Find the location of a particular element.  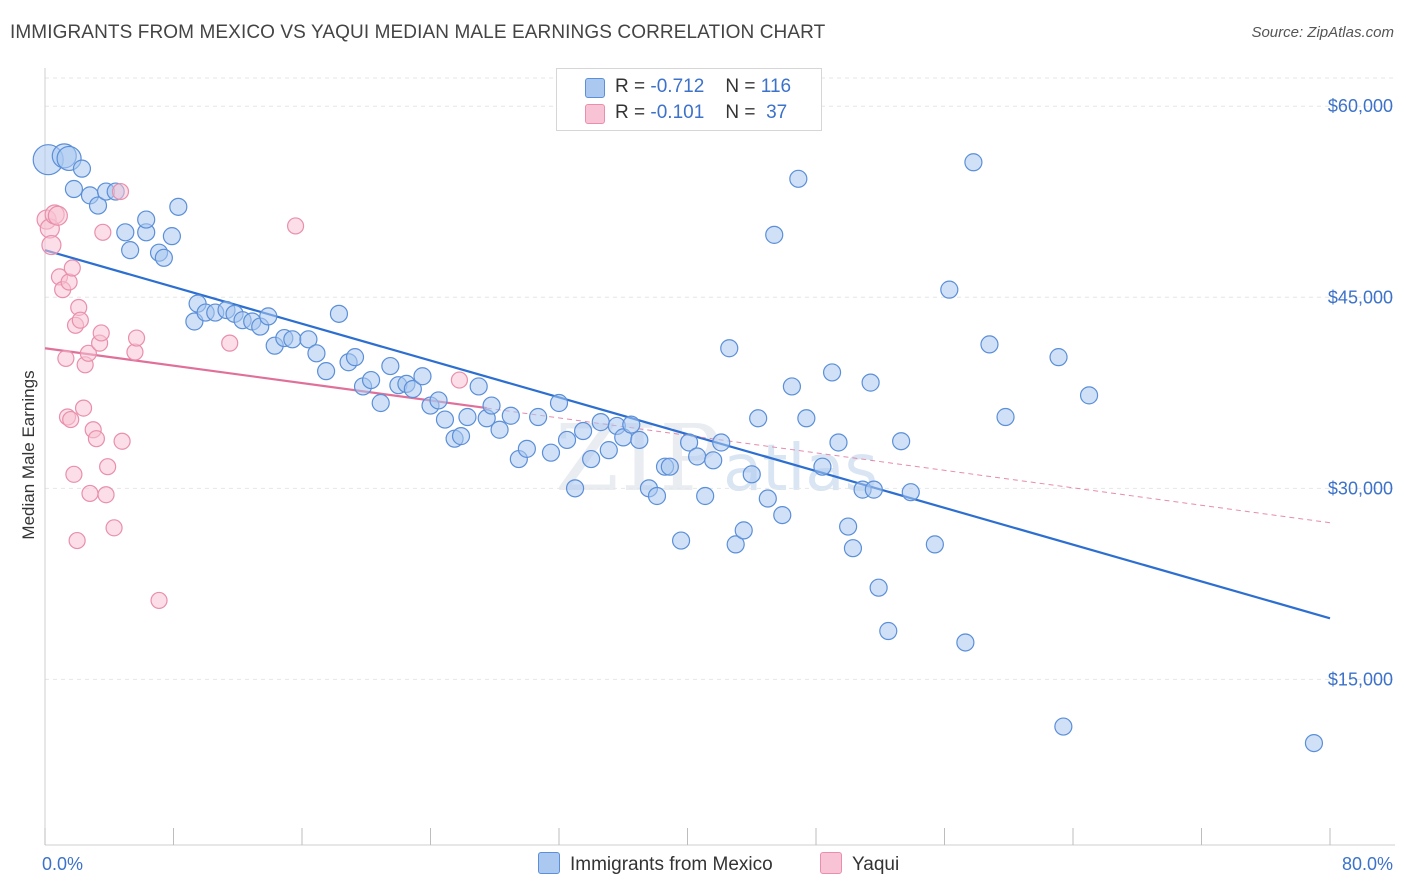

y-axis-label: Median Male Earnings is located at coordinates (28, 455).